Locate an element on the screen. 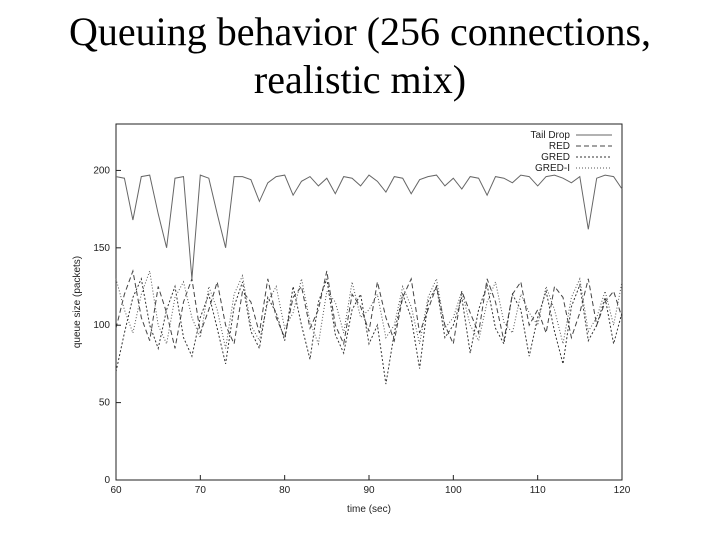 This screenshot has height=540, width=720. series-line-tail-drop is located at coordinates (369, 226).